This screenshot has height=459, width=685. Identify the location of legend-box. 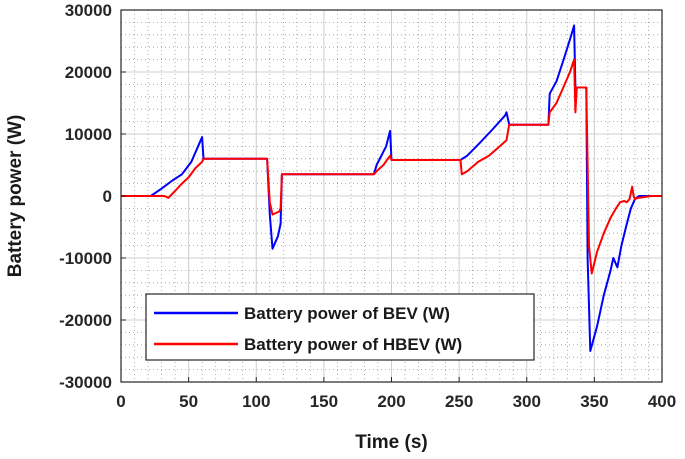
(340, 327).